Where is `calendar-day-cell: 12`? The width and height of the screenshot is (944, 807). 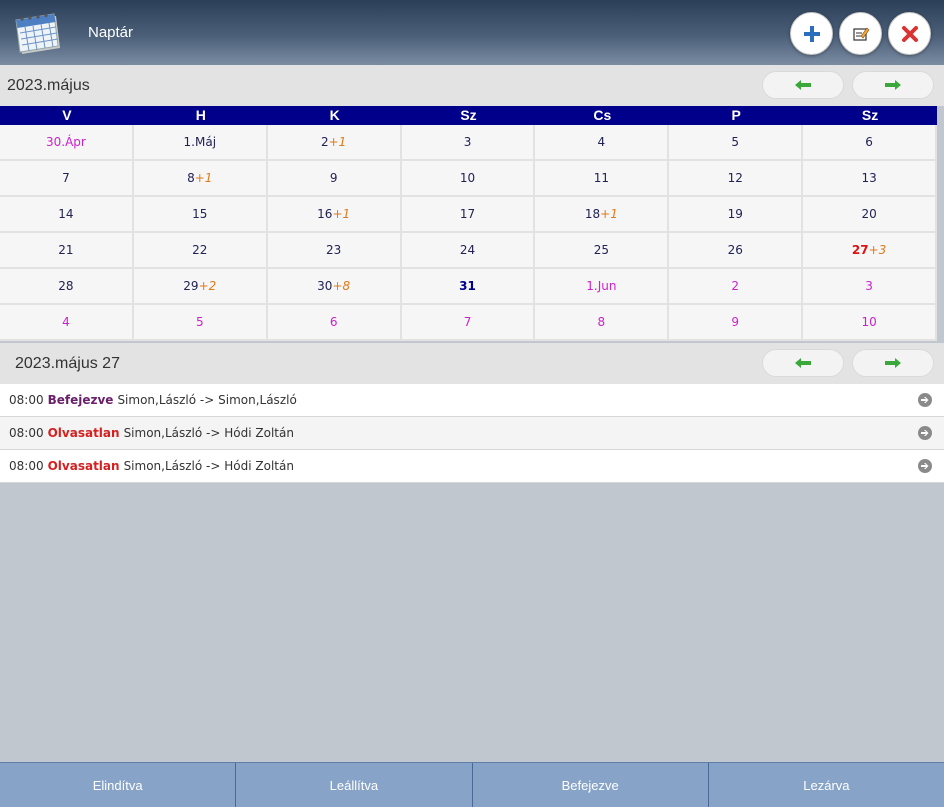
calendar-day-cell: 12 is located at coordinates (736, 179).